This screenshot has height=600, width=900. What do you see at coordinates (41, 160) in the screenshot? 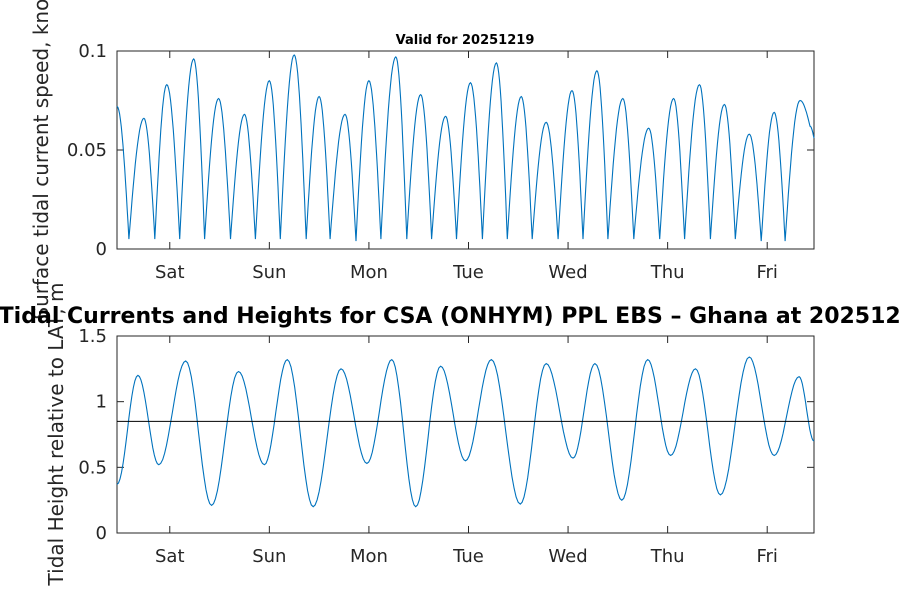
I see `current-speed-ylabel: Surface tidal current speed, knots` at bounding box center [41, 160].